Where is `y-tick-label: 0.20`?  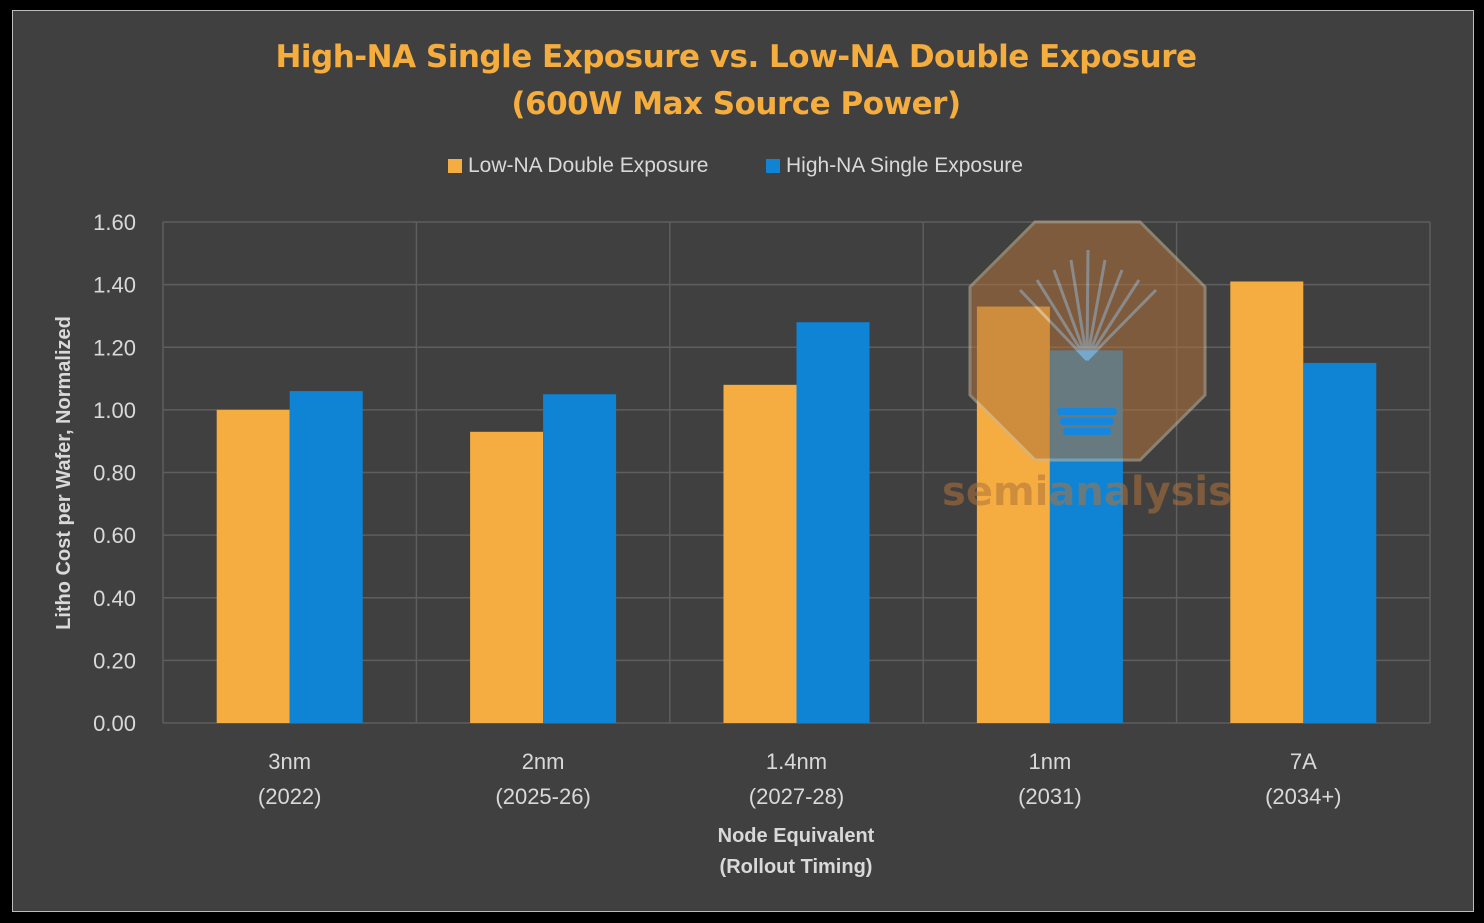
y-tick-label: 0.20 is located at coordinates (114, 660).